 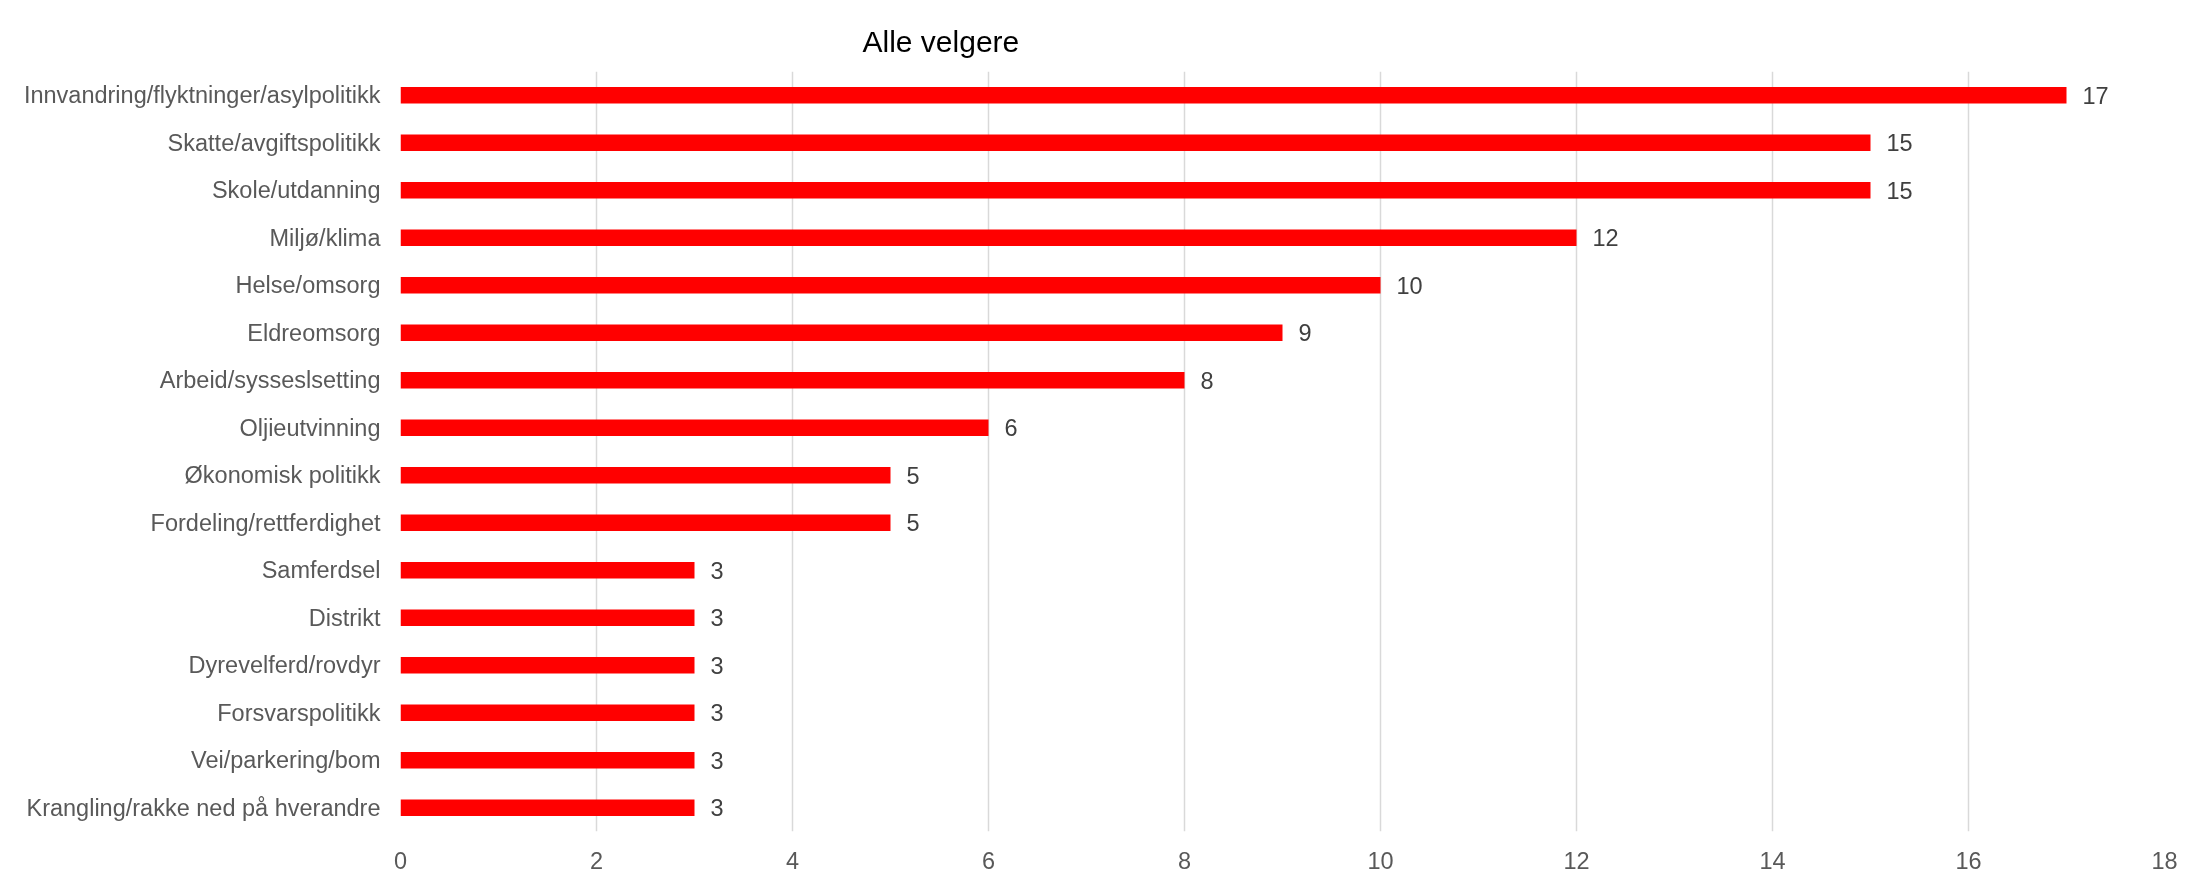 I want to click on x-tick-label: 2, so click(x=596, y=859).